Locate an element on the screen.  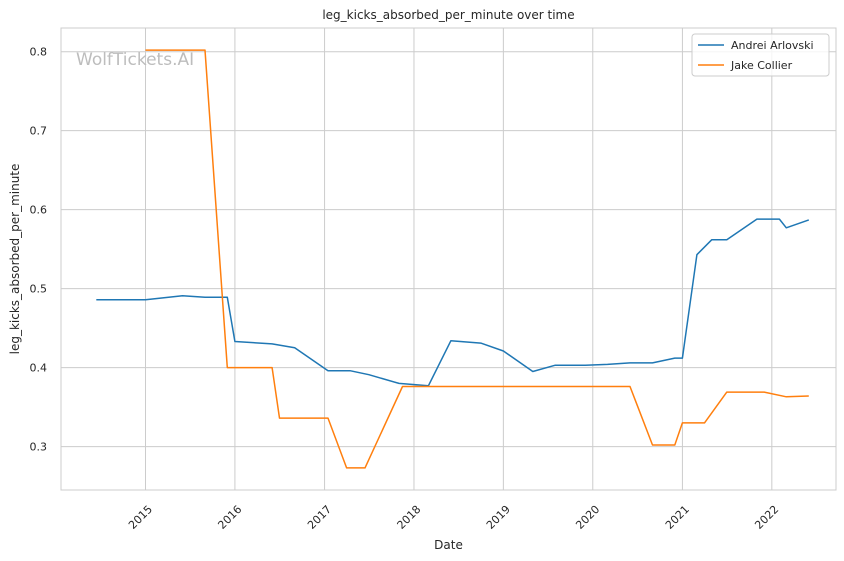
legend-box is located at coordinates (760, 55).